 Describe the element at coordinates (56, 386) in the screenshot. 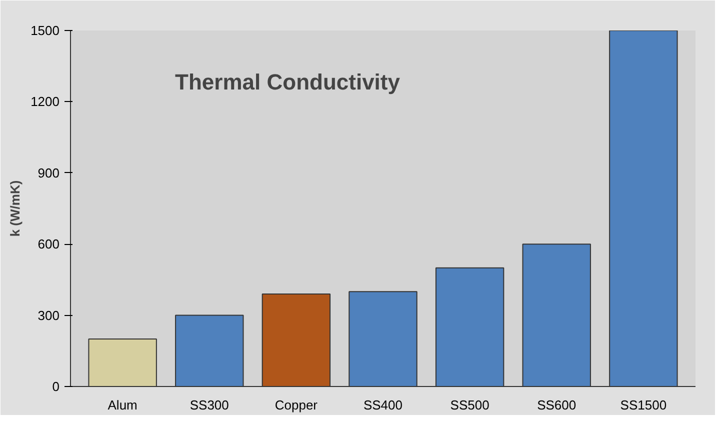

I see `y-tick-label: 0` at that location.